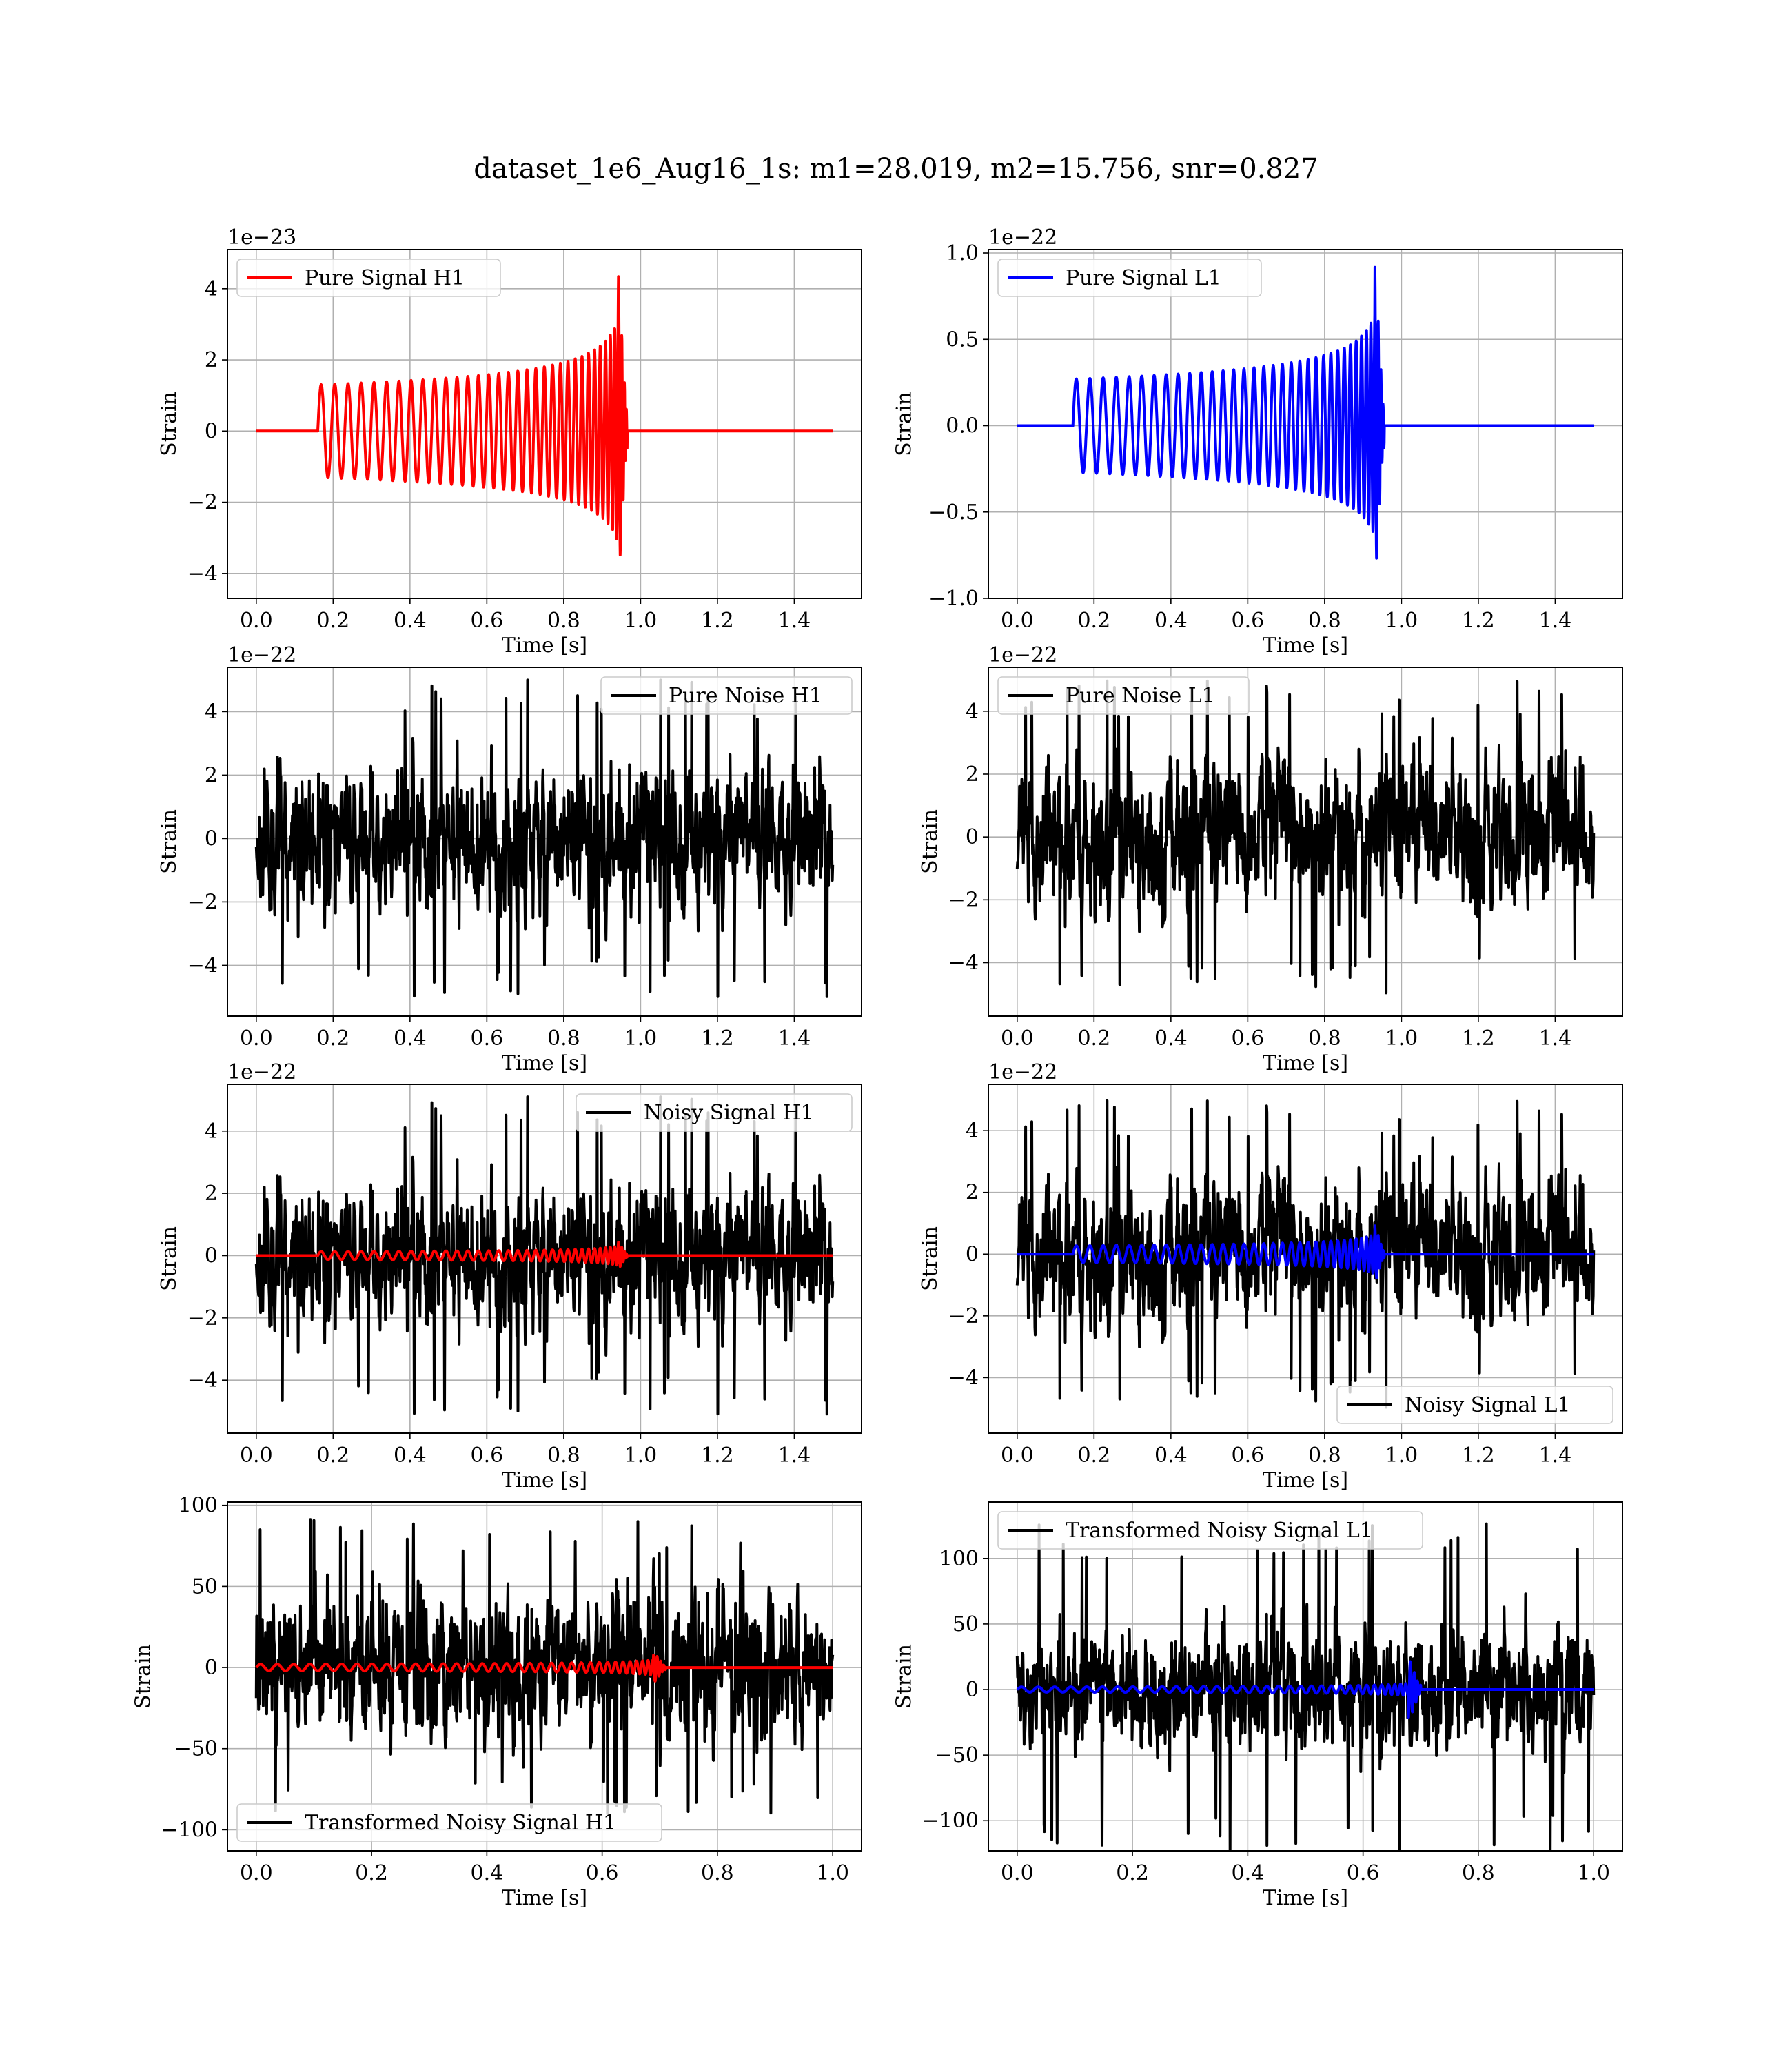  Describe the element at coordinates (954, 512) in the screenshot. I see `y-tick-label: −0.5` at that location.